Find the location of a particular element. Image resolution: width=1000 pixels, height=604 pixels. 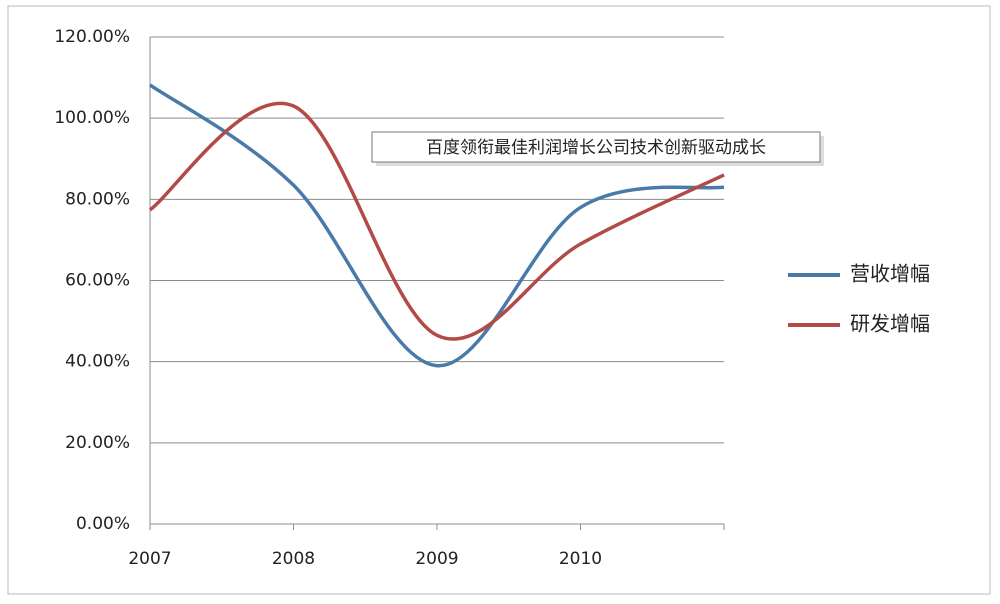

annotation-box is located at coordinates (596, 147).